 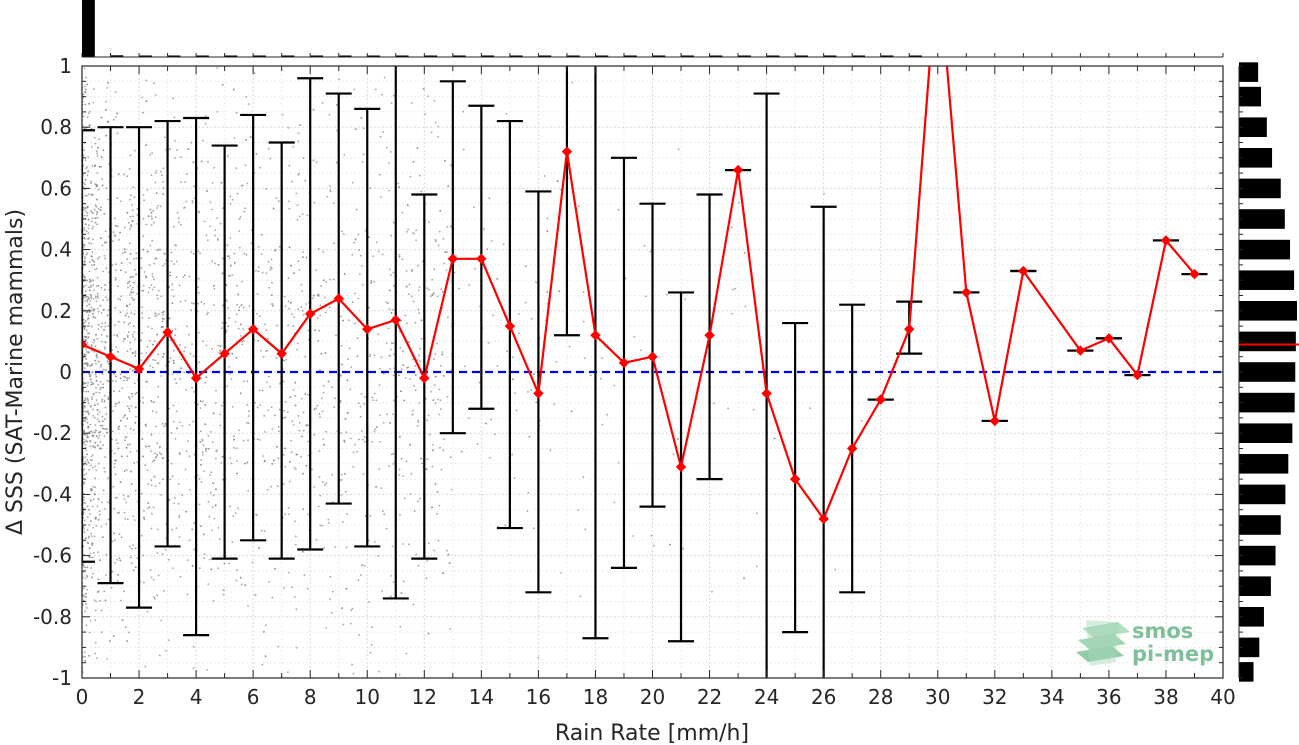 What do you see at coordinates (1051, 697) in the screenshot?
I see `x-tick-label: 34` at bounding box center [1051, 697].